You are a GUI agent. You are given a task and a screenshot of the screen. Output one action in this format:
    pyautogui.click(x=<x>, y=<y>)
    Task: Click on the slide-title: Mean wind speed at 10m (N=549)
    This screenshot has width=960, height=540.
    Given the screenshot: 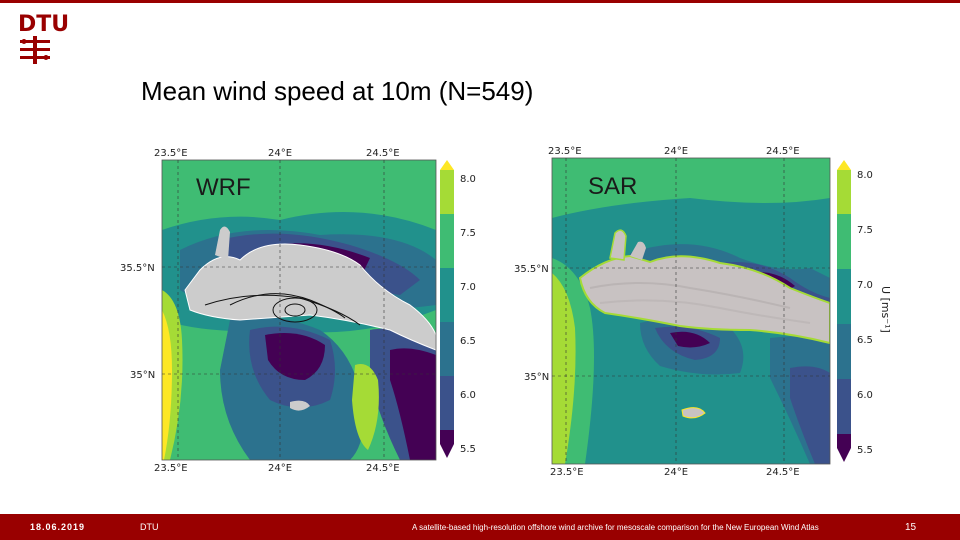 What is the action you would take?
    pyautogui.click(x=337, y=91)
    